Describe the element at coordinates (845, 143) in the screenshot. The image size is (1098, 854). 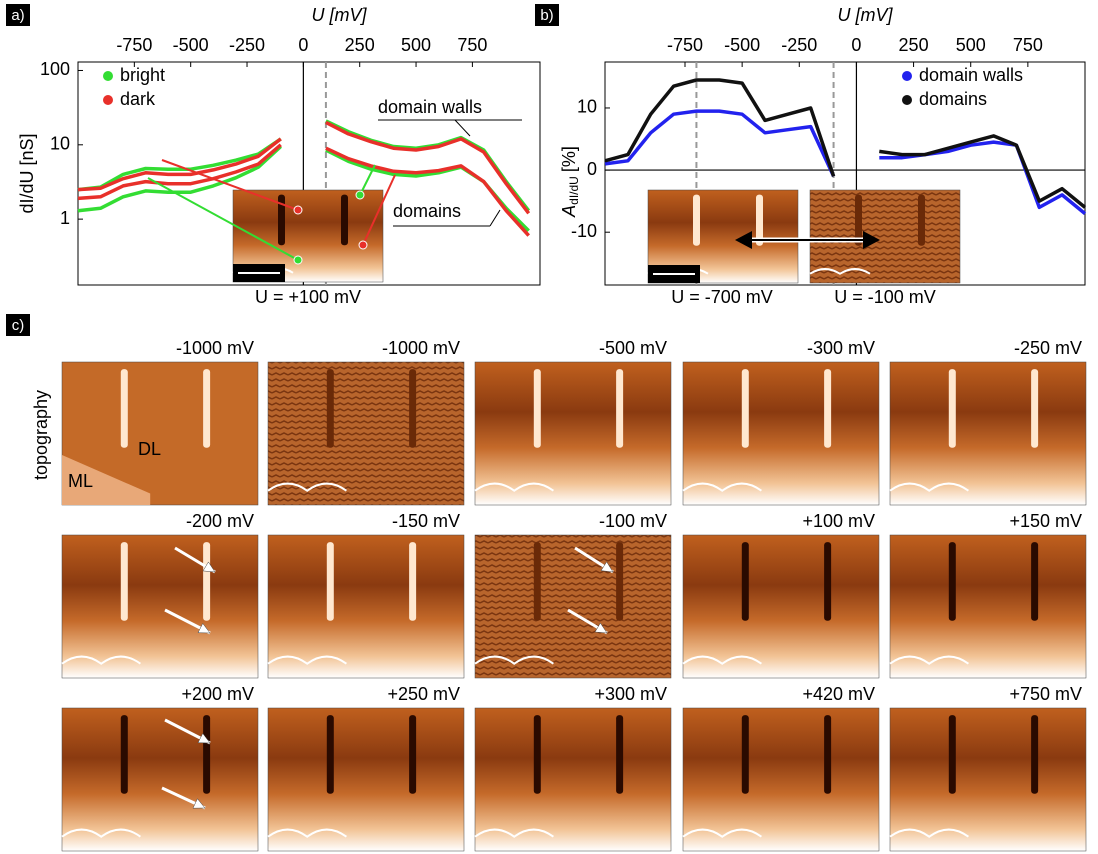
I see `data-line` at that location.